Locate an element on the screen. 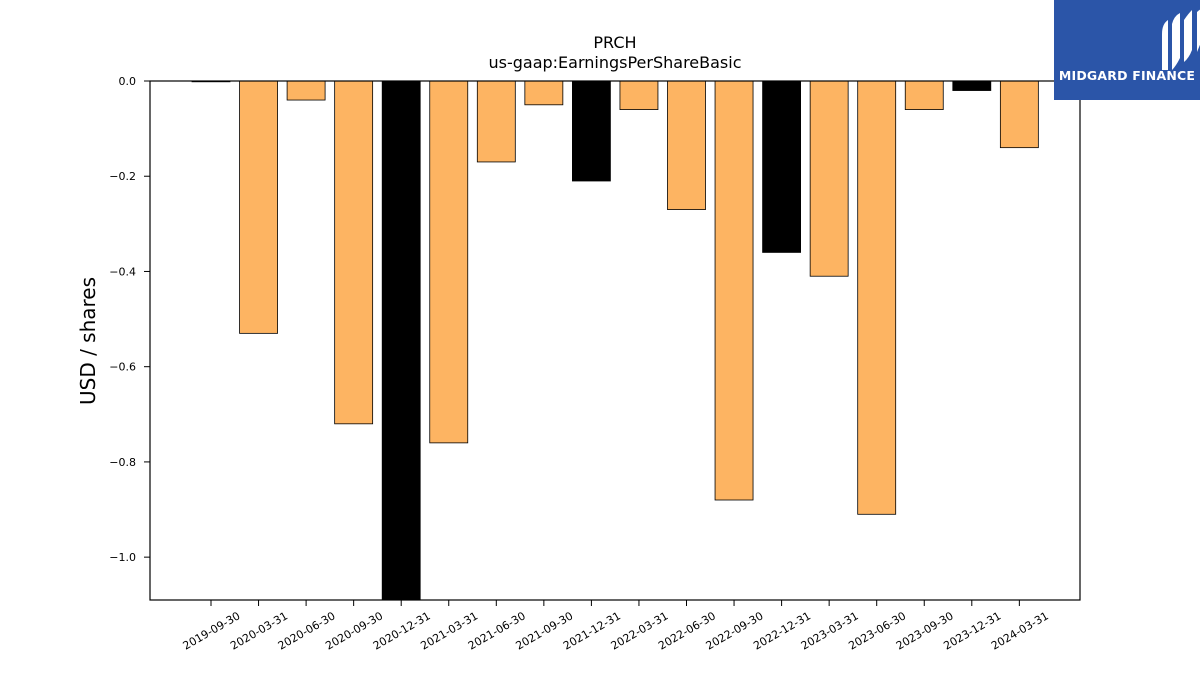  y-axis-label: USD / shares is located at coordinates (88, 341).